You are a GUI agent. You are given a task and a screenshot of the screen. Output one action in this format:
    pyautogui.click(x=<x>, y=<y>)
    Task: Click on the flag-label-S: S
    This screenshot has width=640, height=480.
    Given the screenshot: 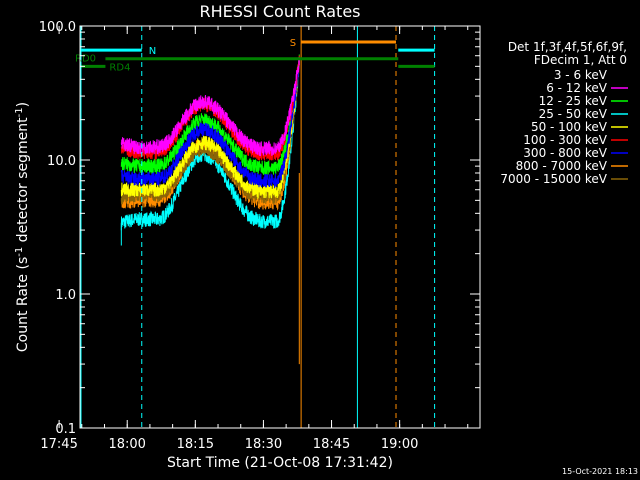 What is the action you would take?
    pyautogui.click(x=293, y=43)
    